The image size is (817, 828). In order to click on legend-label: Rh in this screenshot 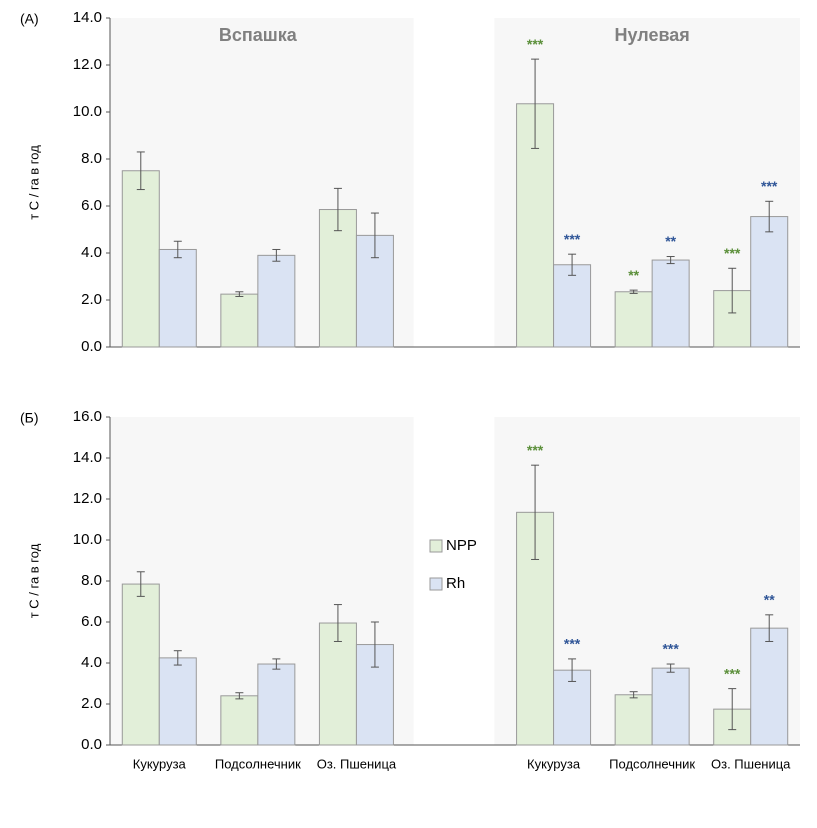, I will do `click(455, 583)`.